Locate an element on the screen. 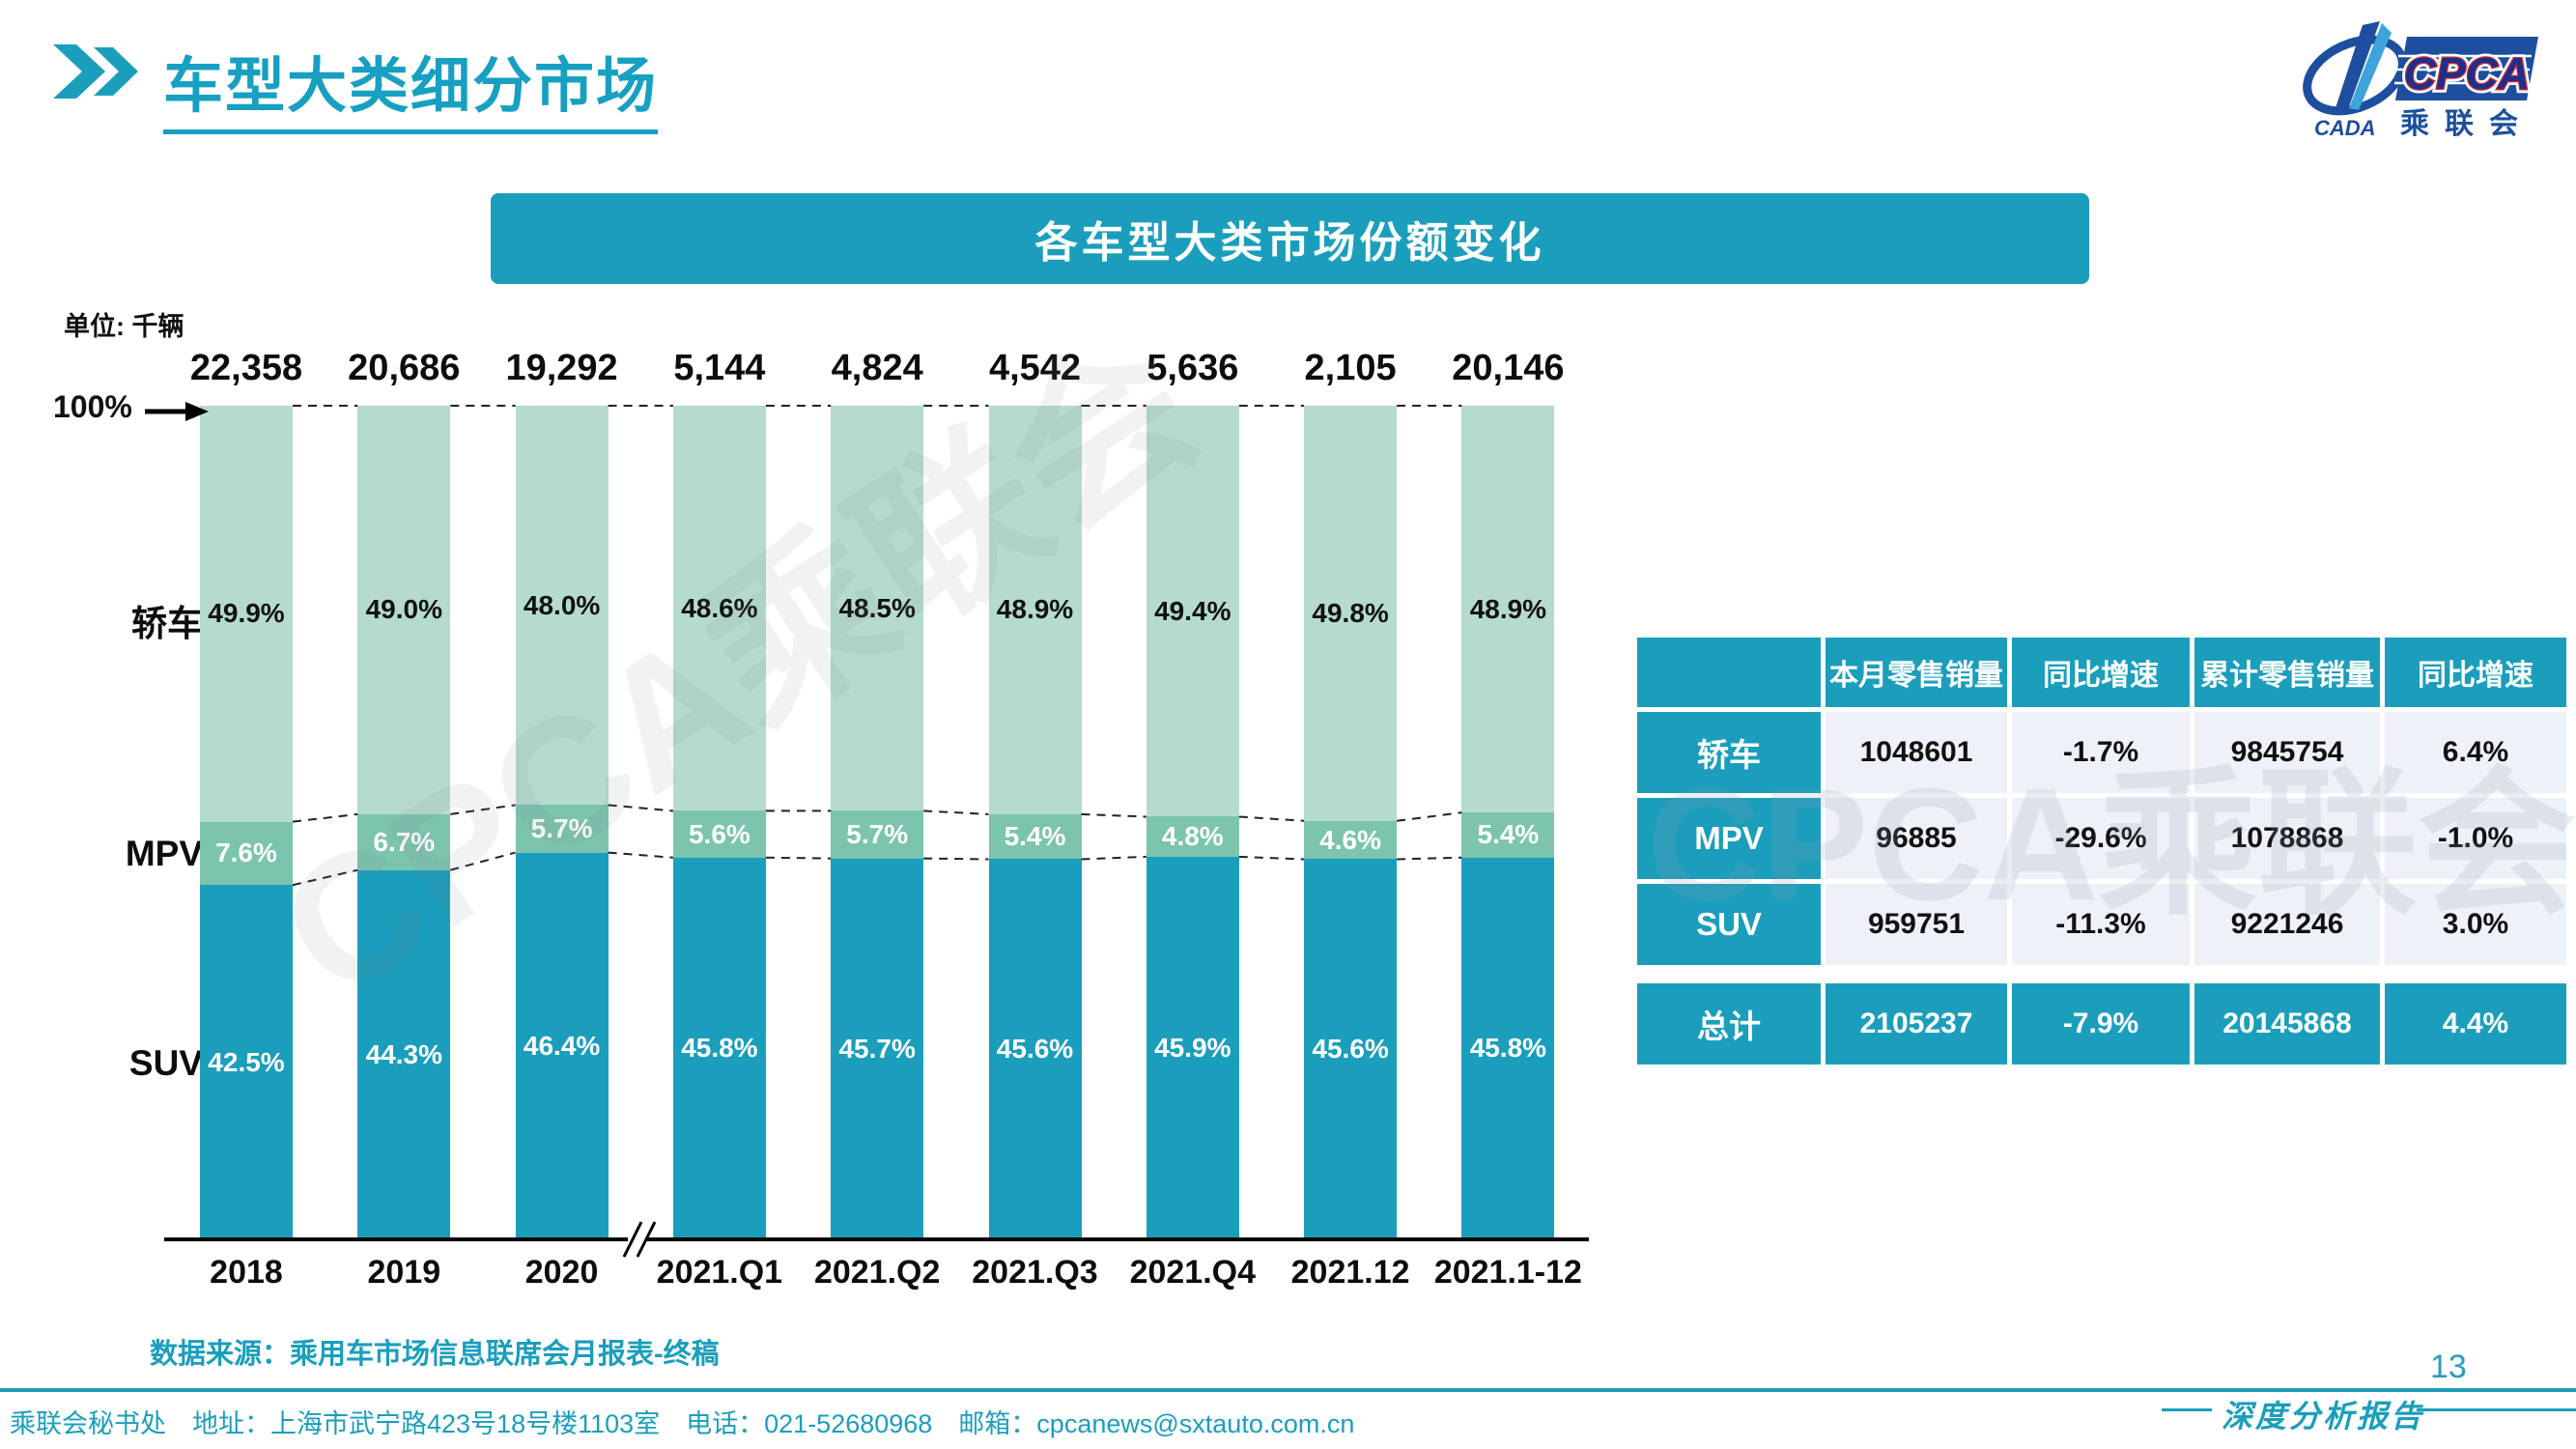 The width and height of the screenshot is (2576, 1449). segment-value-label: 45.7% is located at coordinates (877, 1048).